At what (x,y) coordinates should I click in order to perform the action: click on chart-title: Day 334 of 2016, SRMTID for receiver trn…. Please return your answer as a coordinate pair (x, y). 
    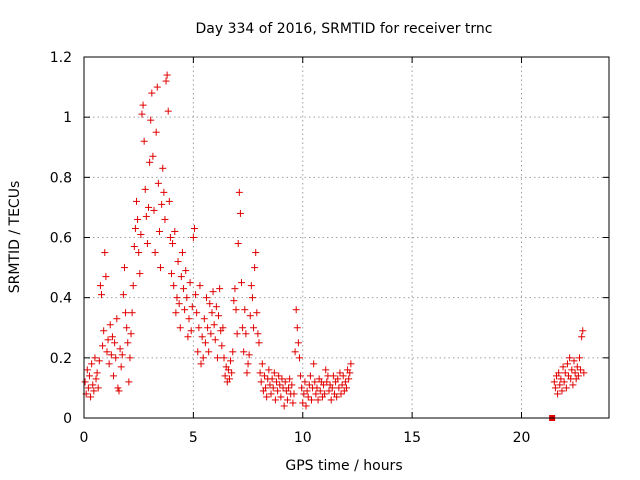
    Looking at the image, I should click on (344, 29).